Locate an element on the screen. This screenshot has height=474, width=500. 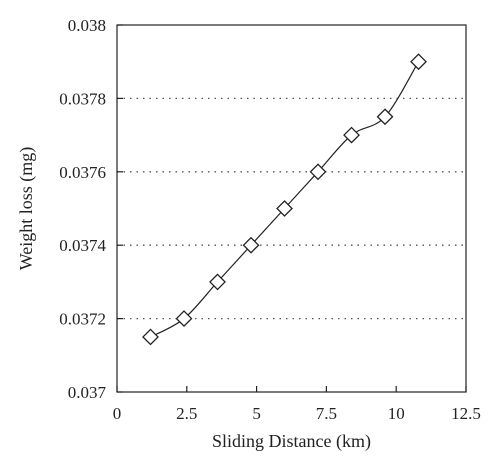
y-tick-label: 0.0374 is located at coordinates (82, 245).